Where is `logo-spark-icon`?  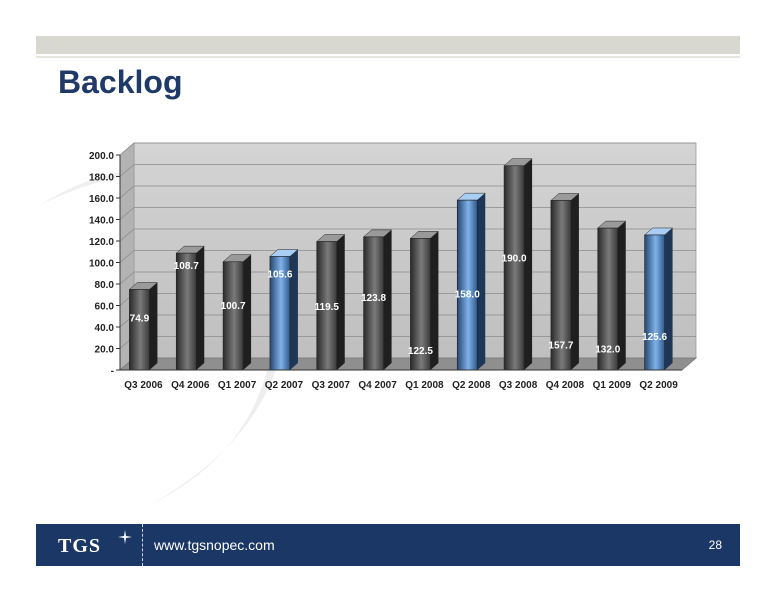 logo-spark-icon is located at coordinates (125, 537).